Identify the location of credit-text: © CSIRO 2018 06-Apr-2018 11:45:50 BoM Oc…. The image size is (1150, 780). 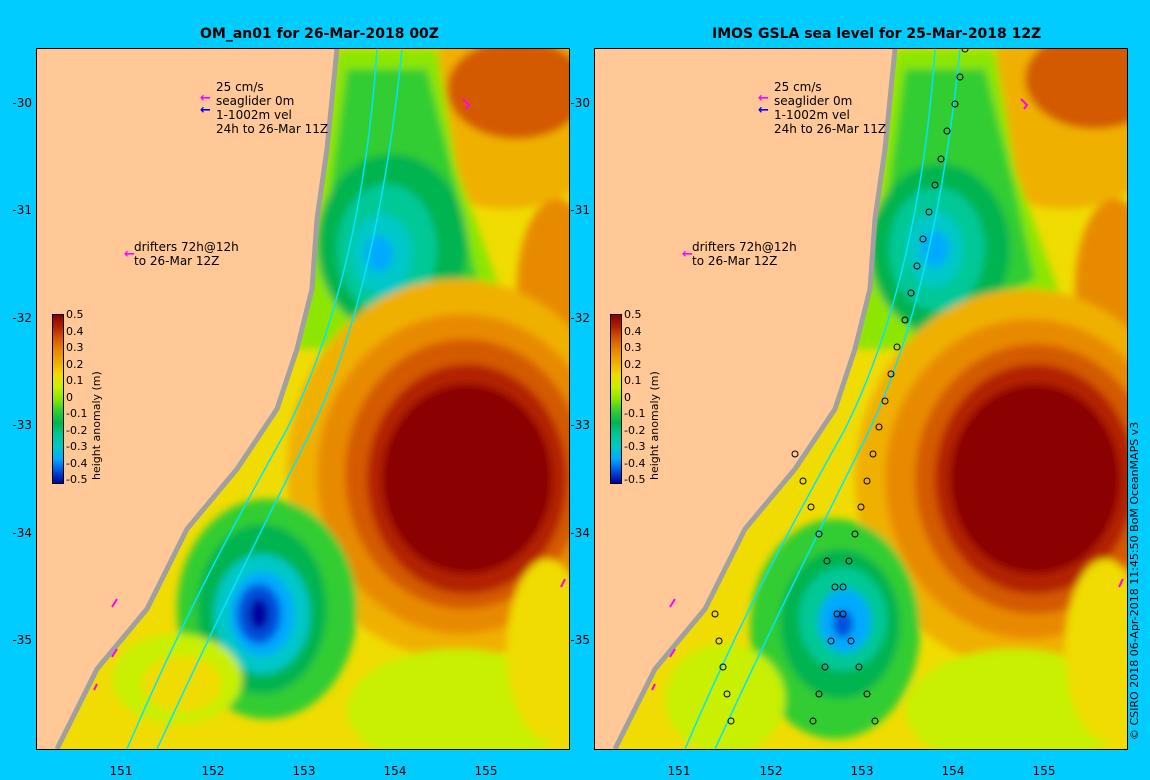
(1134, 580).